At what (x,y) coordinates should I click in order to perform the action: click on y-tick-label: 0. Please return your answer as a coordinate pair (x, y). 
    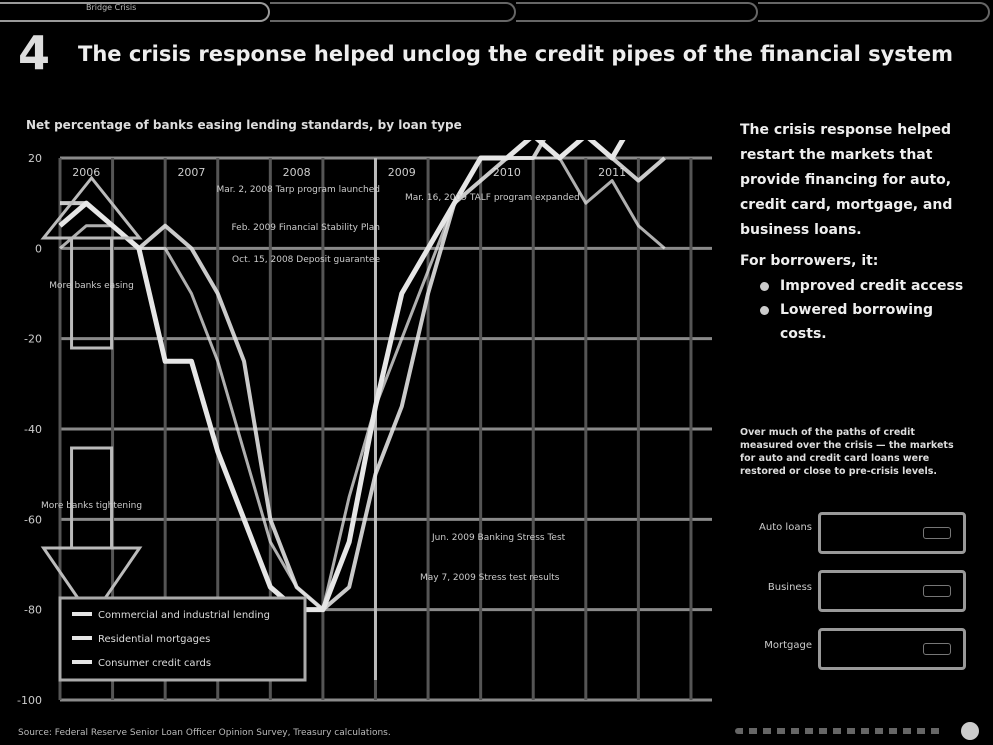
    Looking at the image, I should click on (38, 248).